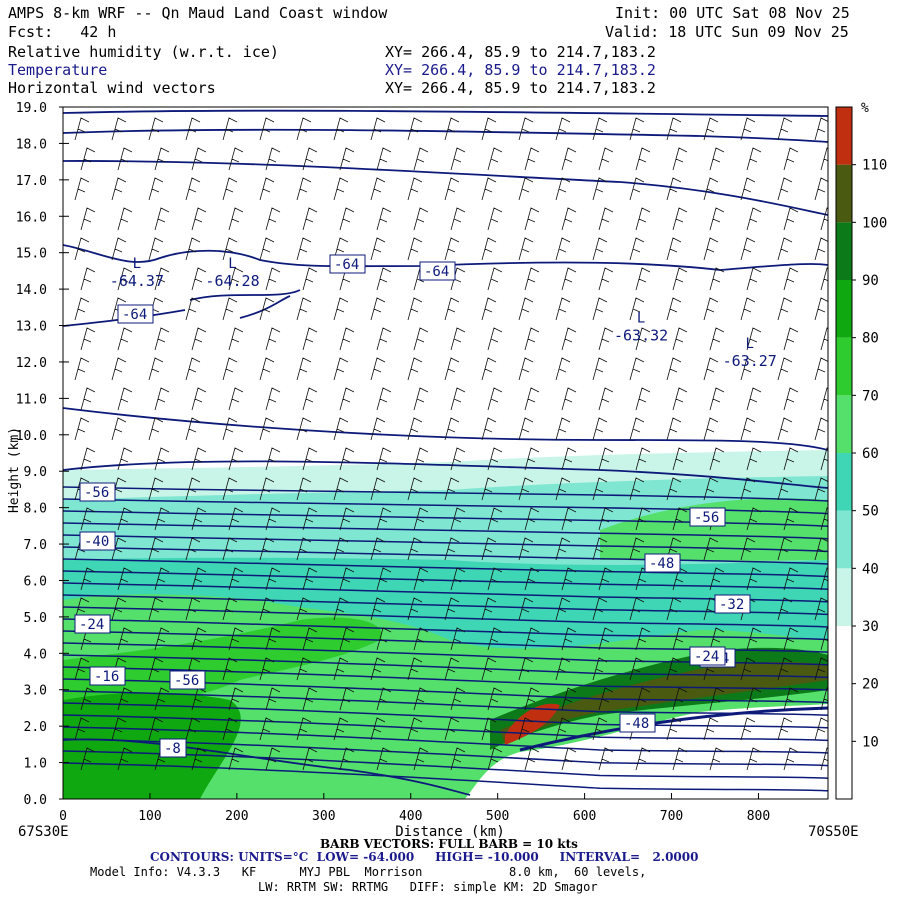 This screenshot has height=900, width=900. Describe the element at coordinates (833, 832) in the screenshot. I see `right-endpoint: 70S50E` at that location.